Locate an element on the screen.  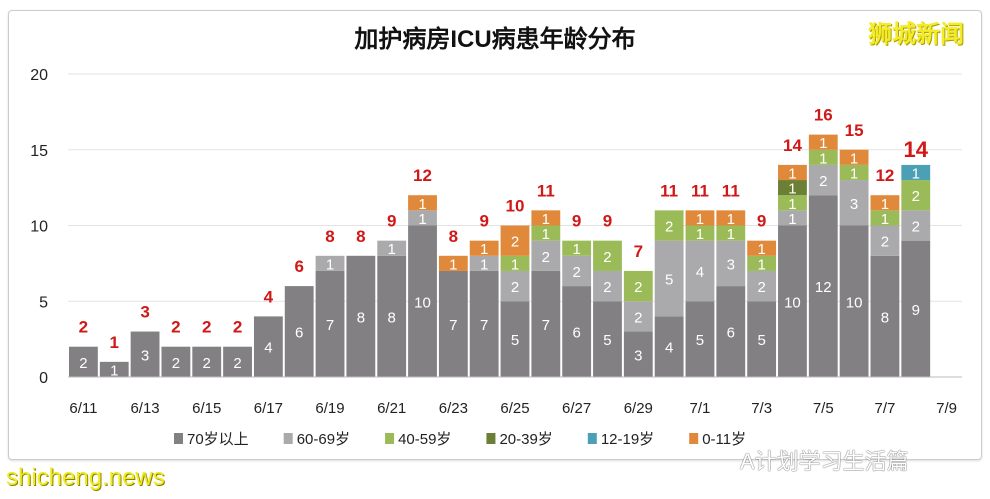
x-tick-label: 6/27 is located at coordinates (576, 408).